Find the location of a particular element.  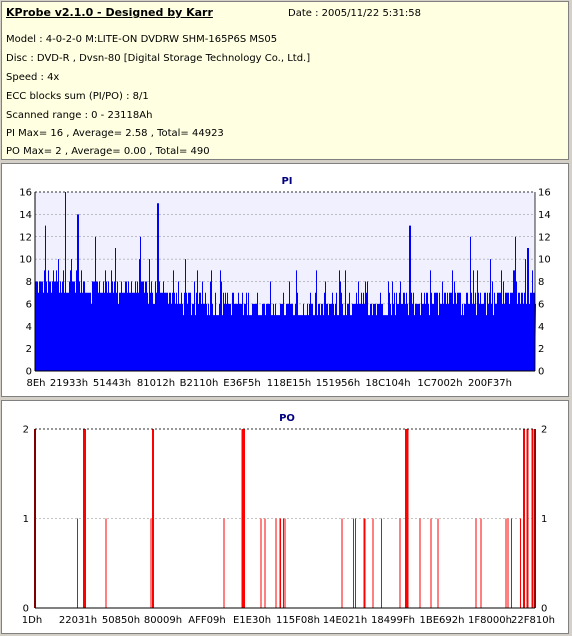

pi-y-tick-right: 2 is located at coordinates (541, 349).